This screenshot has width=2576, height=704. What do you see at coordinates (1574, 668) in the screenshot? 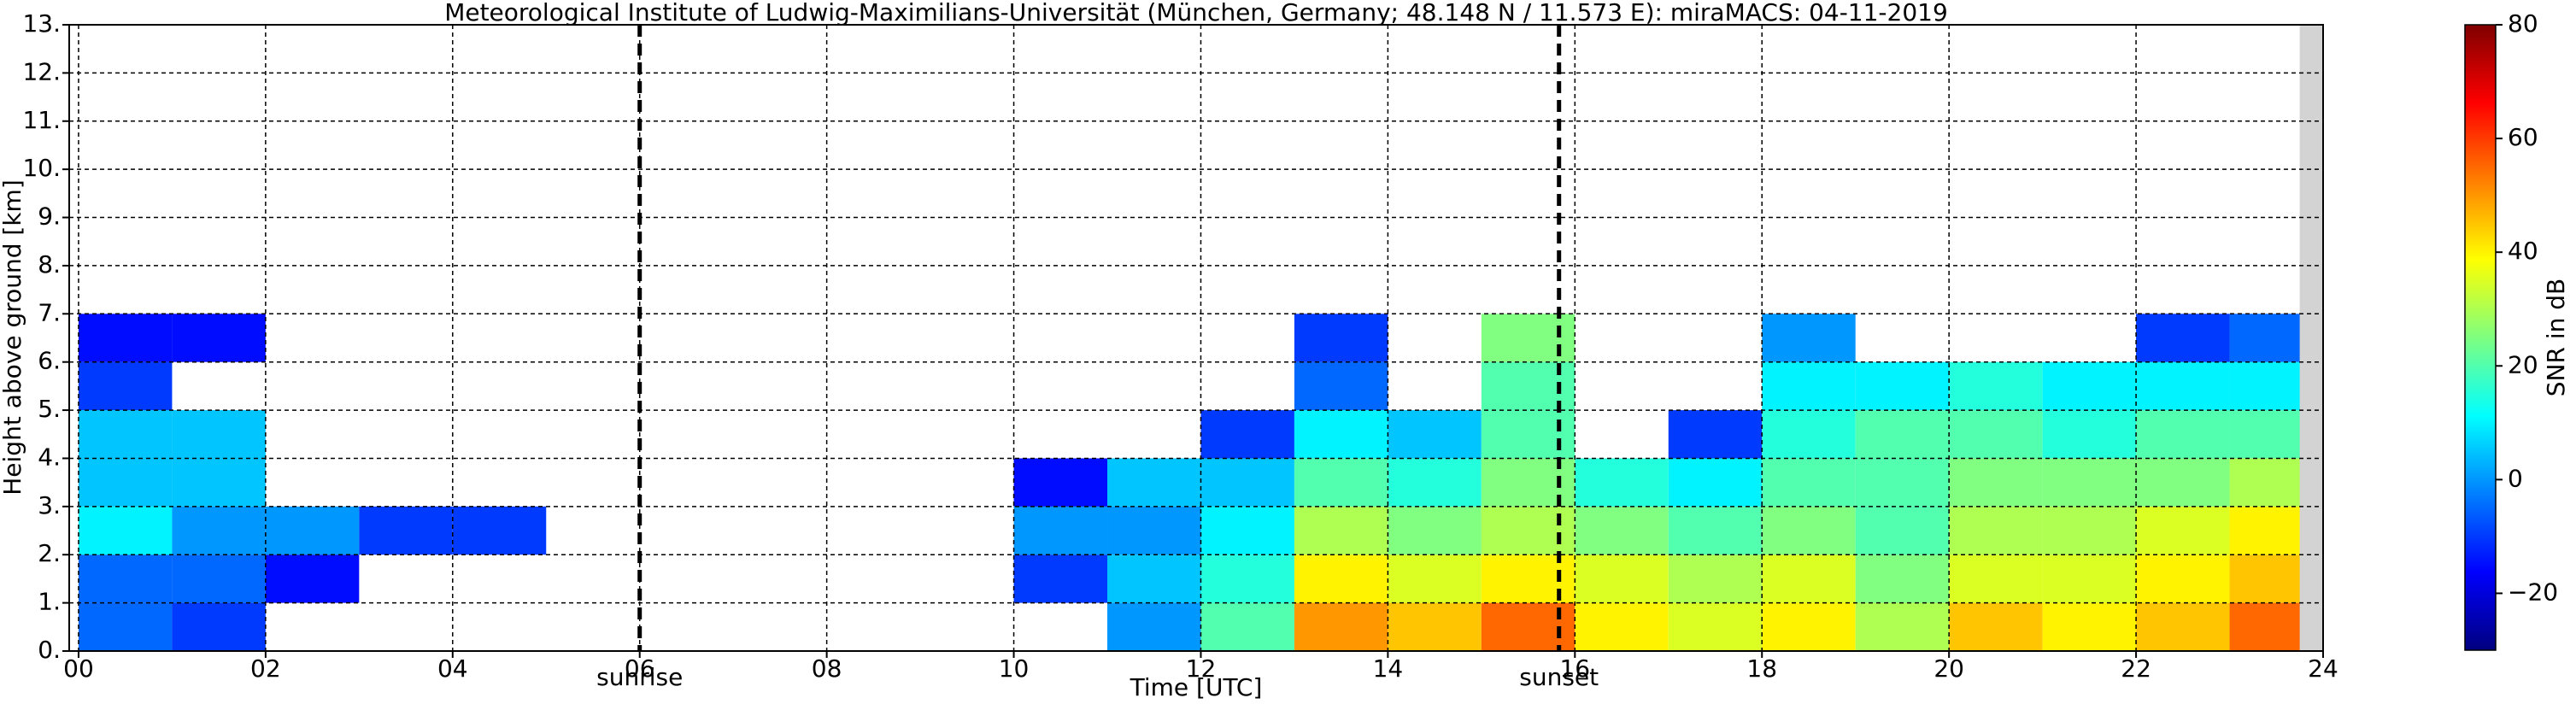
I see `x-tick-label: 16` at bounding box center [1574, 668].